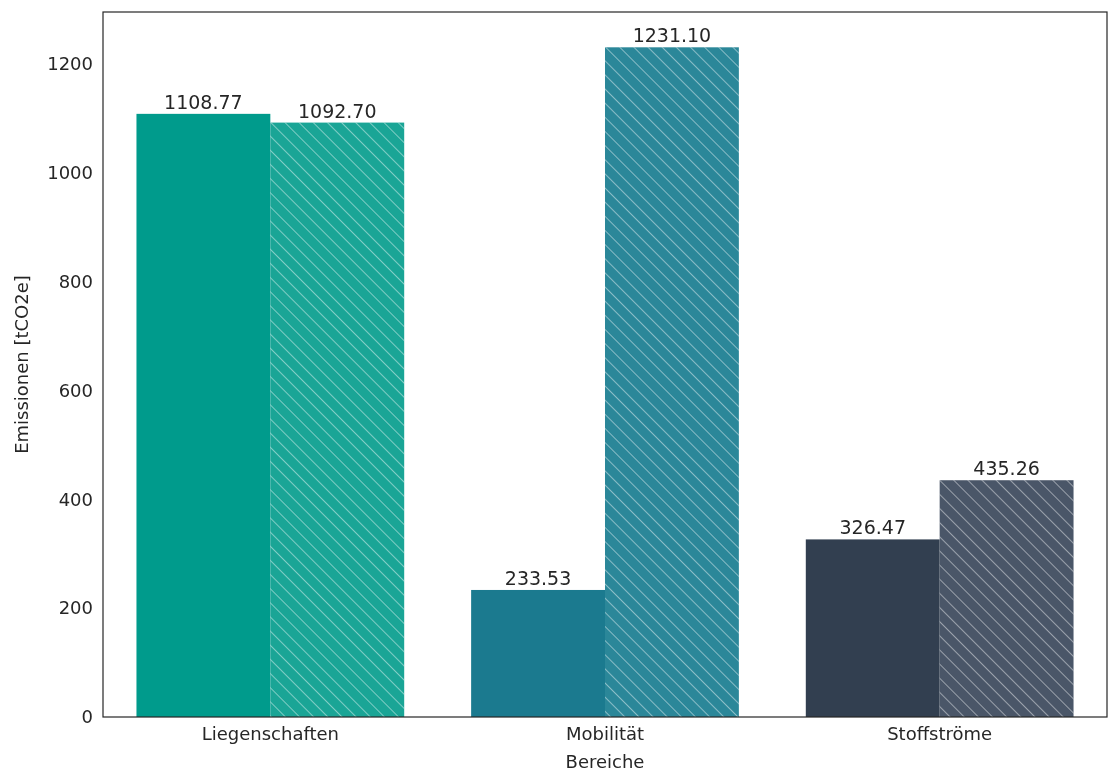 The height and width of the screenshot is (774, 1119). Describe the element at coordinates (75, 608) in the screenshot. I see `y-tick-label: 200` at that location.